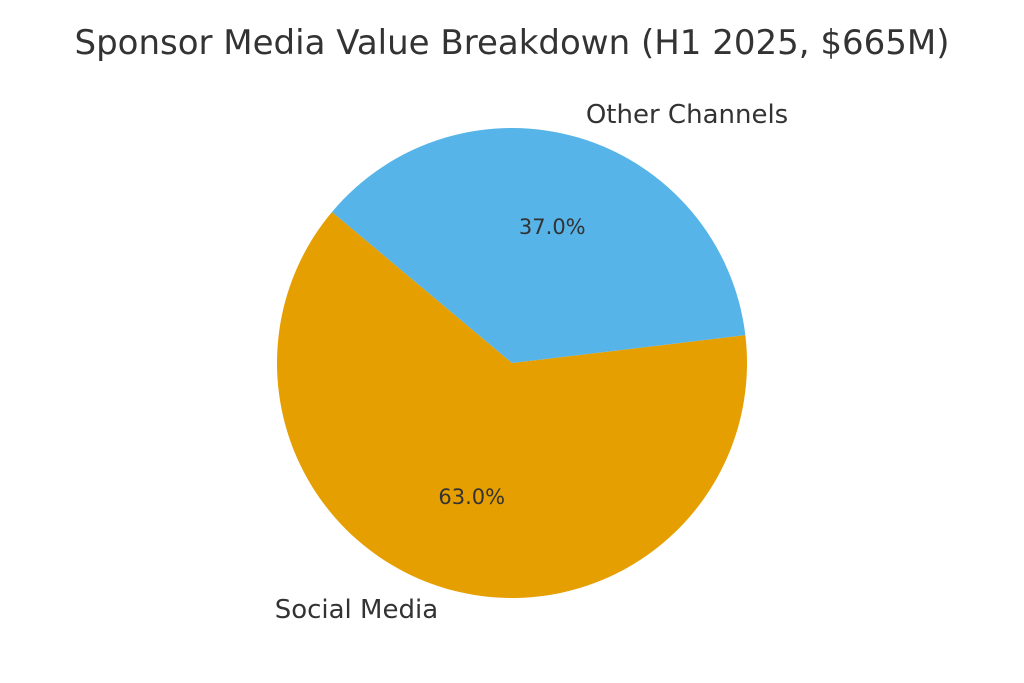 Image resolution: width=1024 pixels, height=683 pixels. I want to click on pie-slice-other-channels, so click(538, 245).